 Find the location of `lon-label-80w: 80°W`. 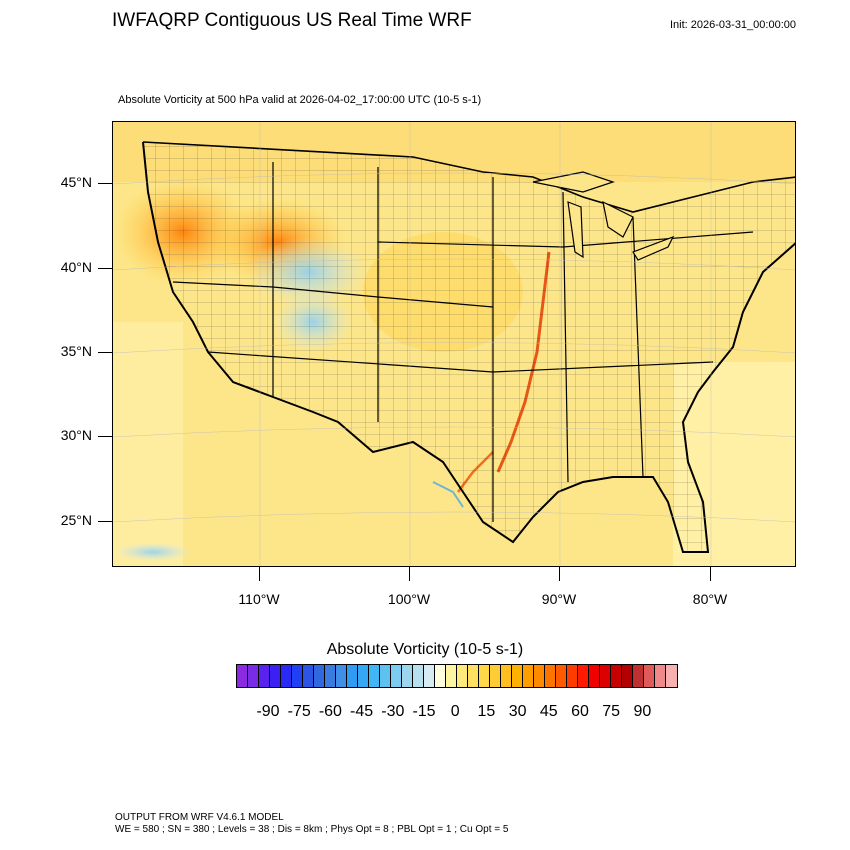

lon-label-80w: 80°W is located at coordinates (710, 599).